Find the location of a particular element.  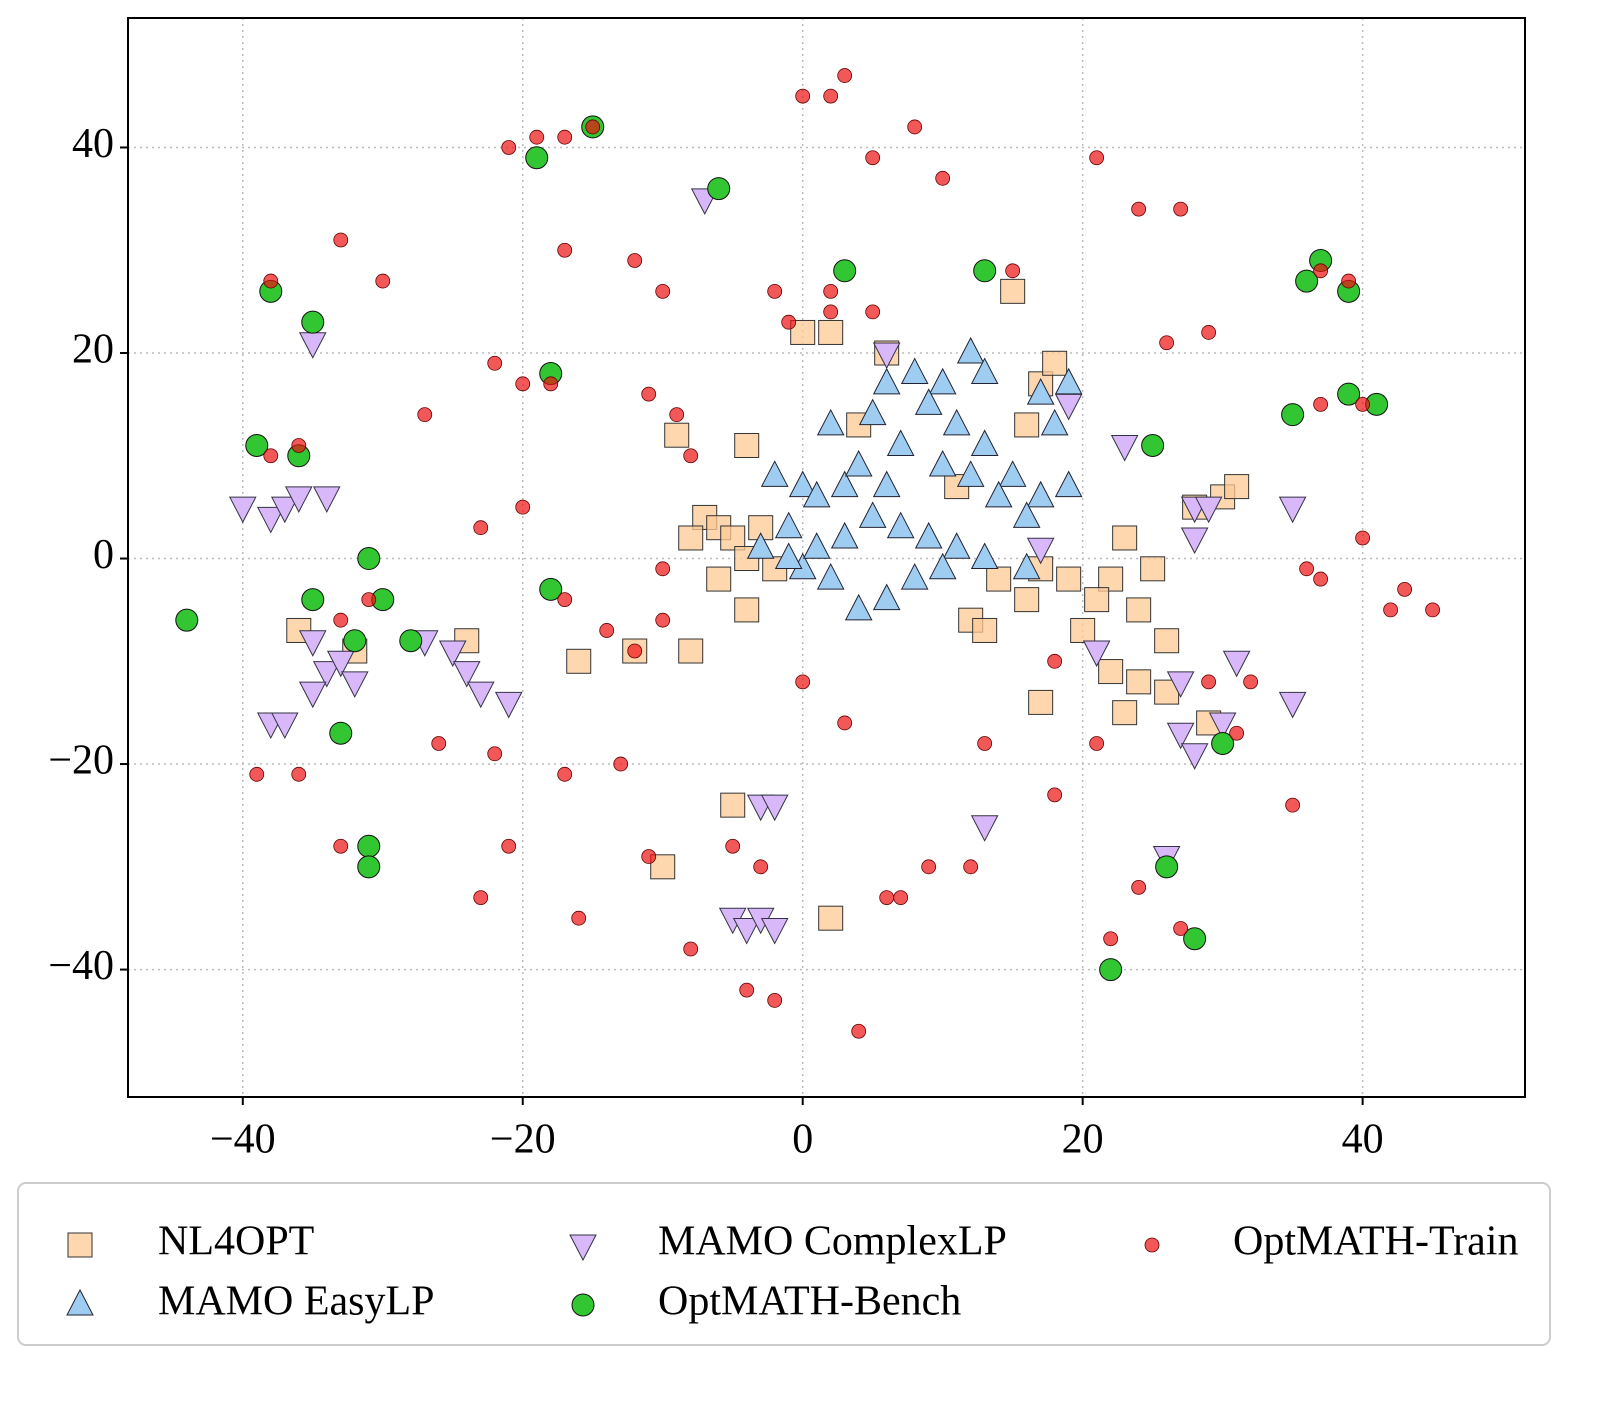

x-tick-label: −40 is located at coordinates (243, 1140).